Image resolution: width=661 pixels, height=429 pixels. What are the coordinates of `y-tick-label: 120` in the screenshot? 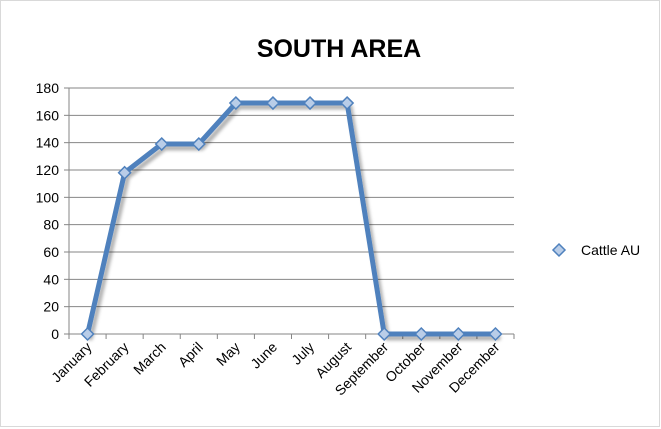 It's located at (48, 170).